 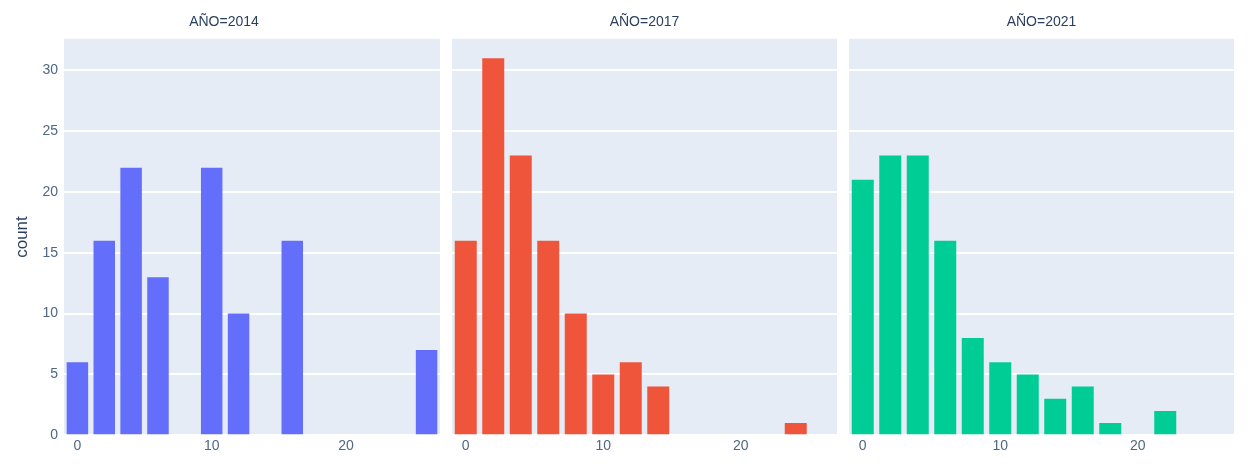 I want to click on chart-title: AÑO=2021, so click(x=1041, y=21).